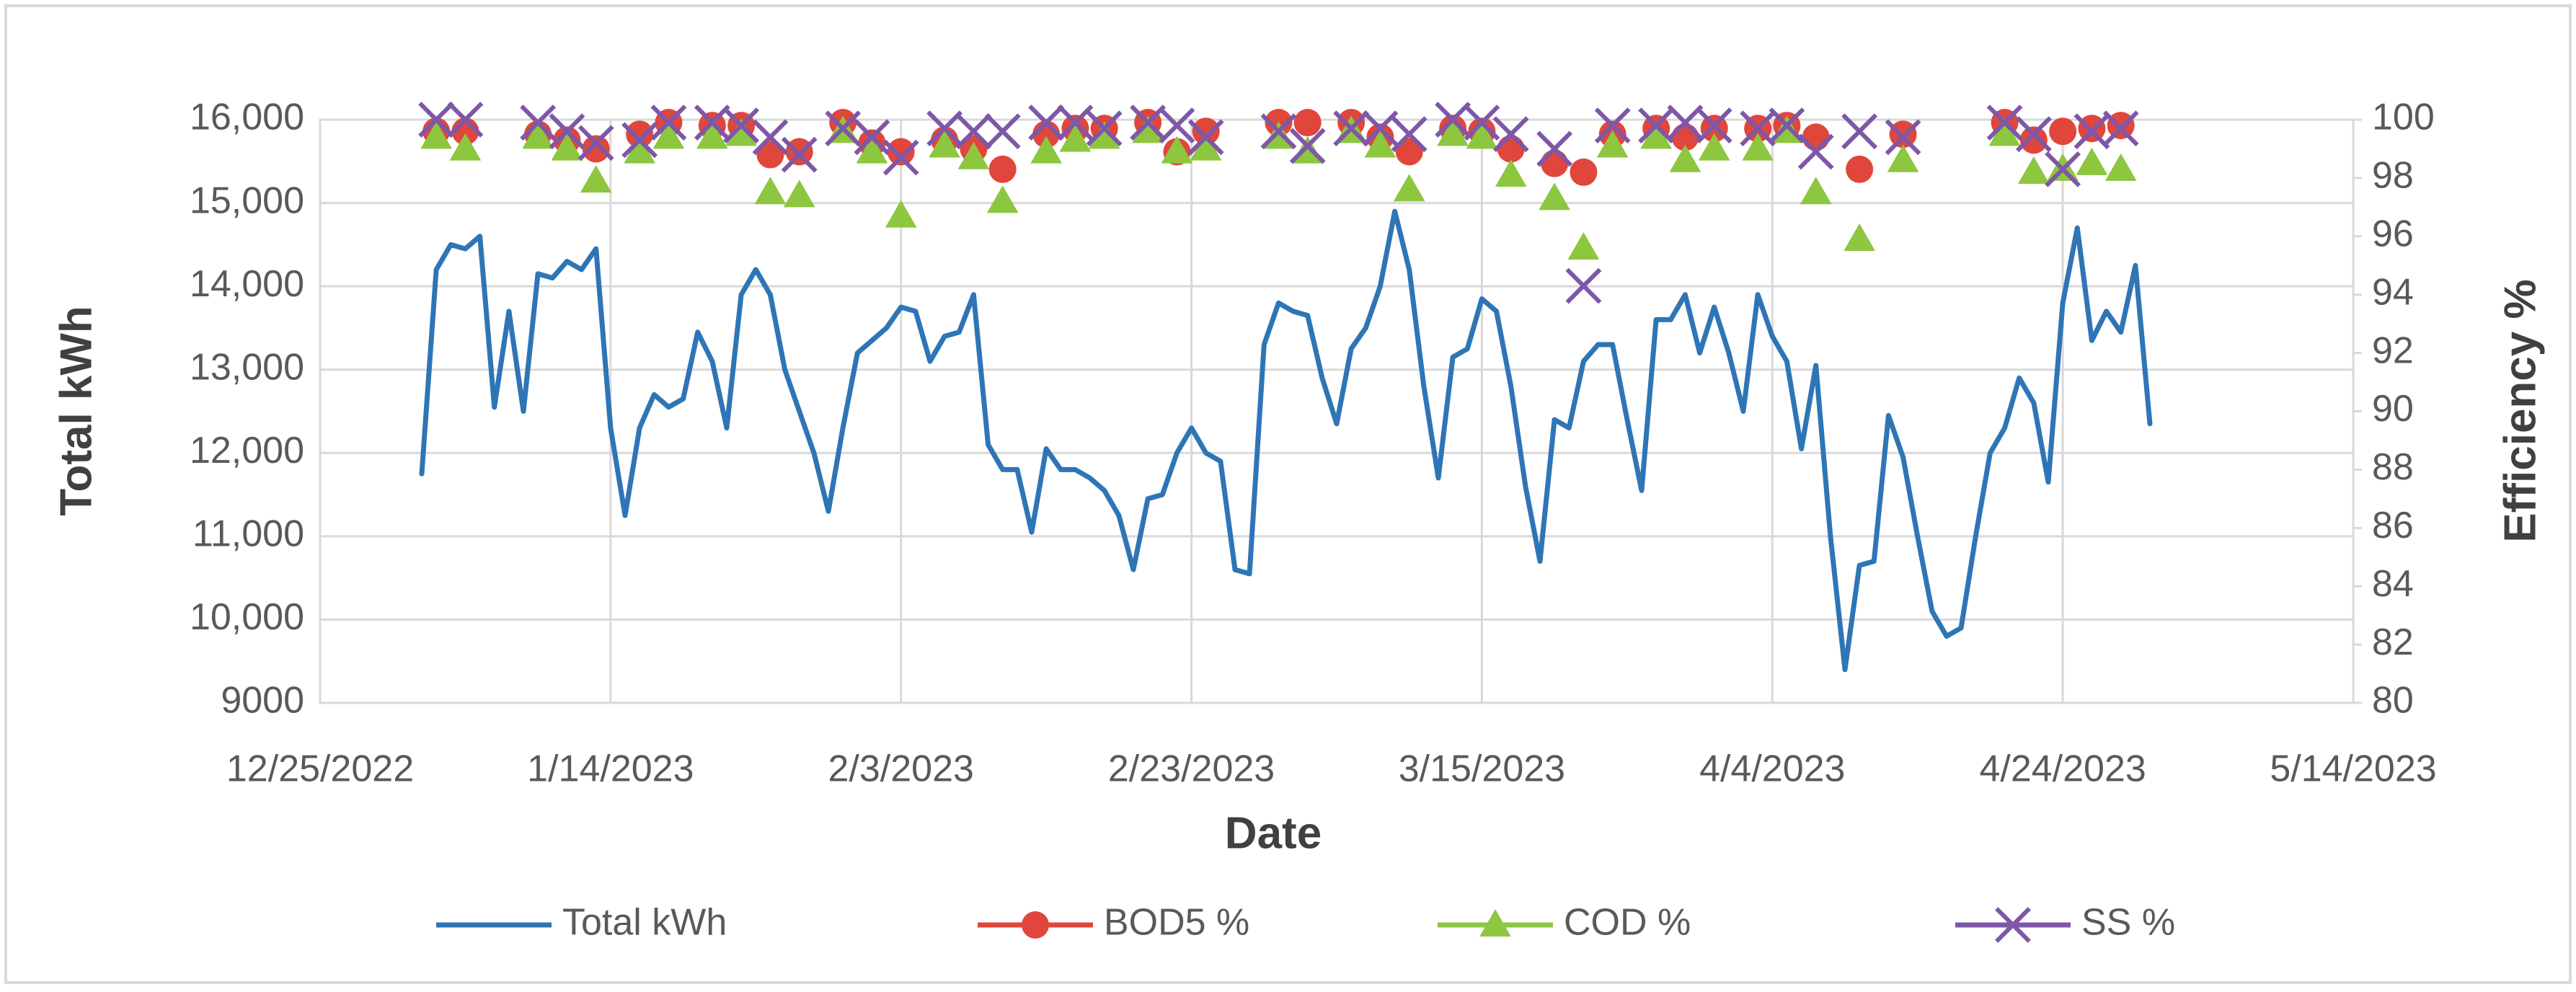 The height and width of the screenshot is (992, 2576). What do you see at coordinates (1191, 769) in the screenshot?
I see `x-tick-label: 2/23/2023` at bounding box center [1191, 769].